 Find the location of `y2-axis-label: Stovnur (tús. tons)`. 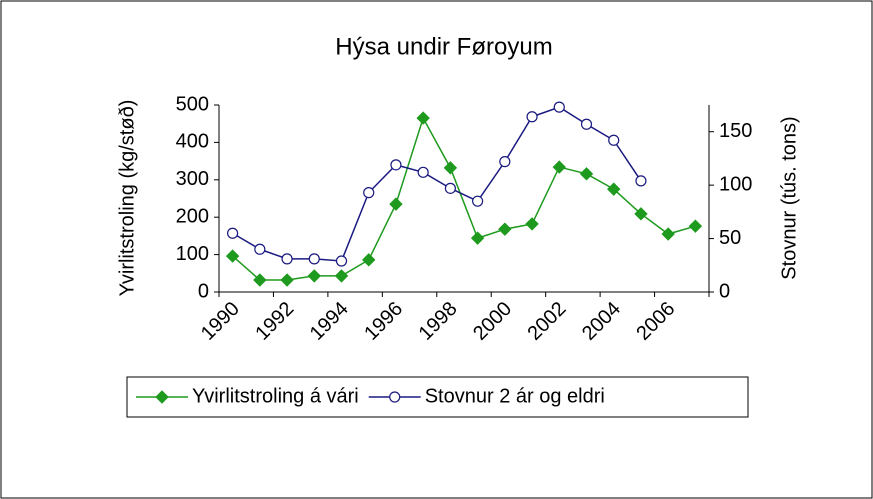

y2-axis-label: Stovnur (tús. tons) is located at coordinates (789, 197).